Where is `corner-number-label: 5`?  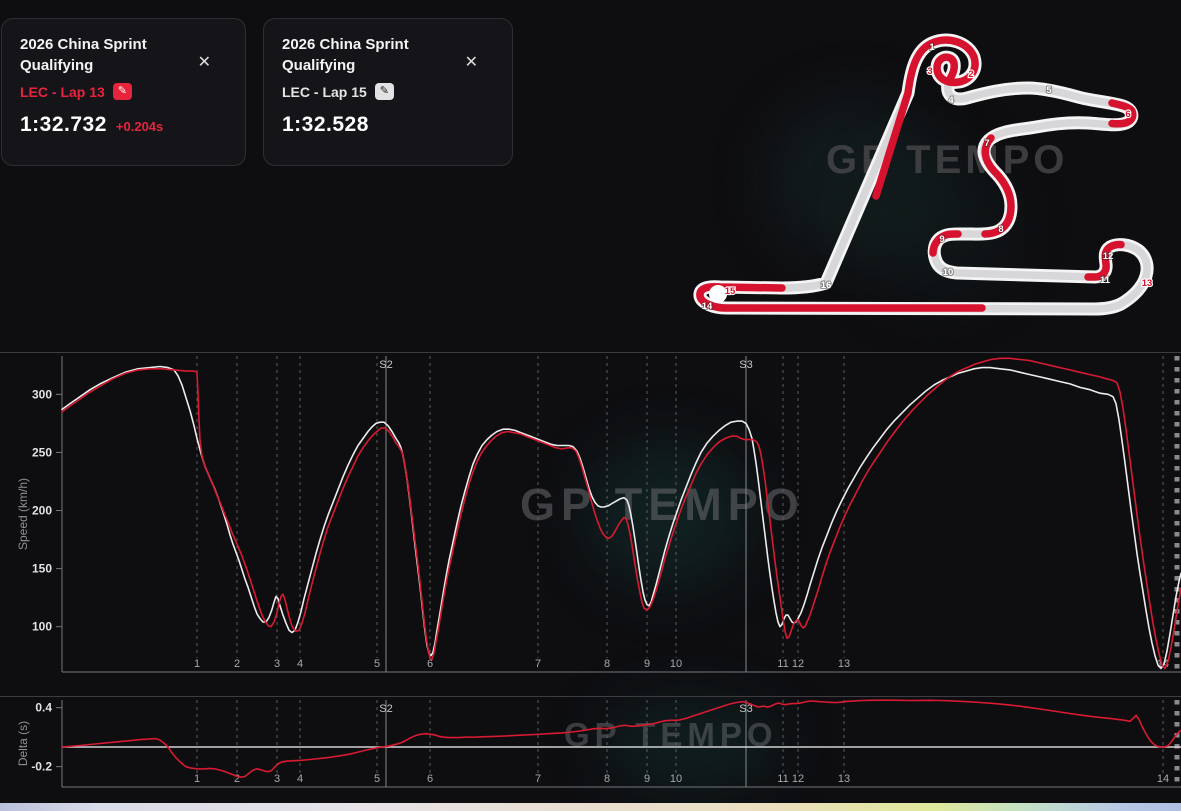
corner-number-label: 5 is located at coordinates (1049, 90).